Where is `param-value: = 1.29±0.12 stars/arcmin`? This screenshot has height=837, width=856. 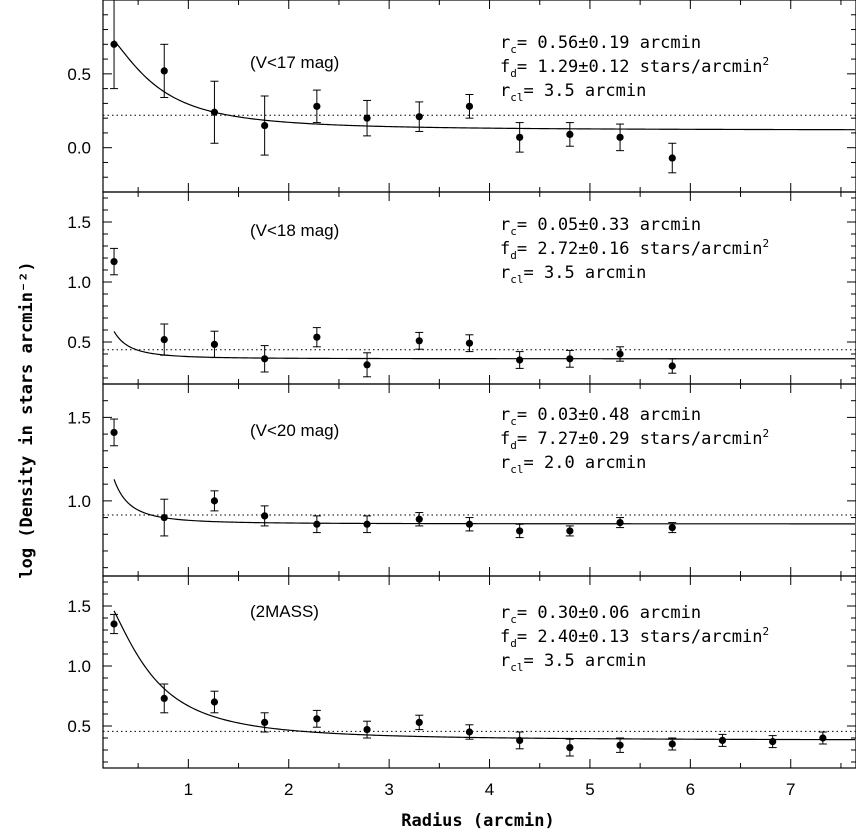 param-value: = 1.29±0.12 stars/arcmin is located at coordinates (640, 67).